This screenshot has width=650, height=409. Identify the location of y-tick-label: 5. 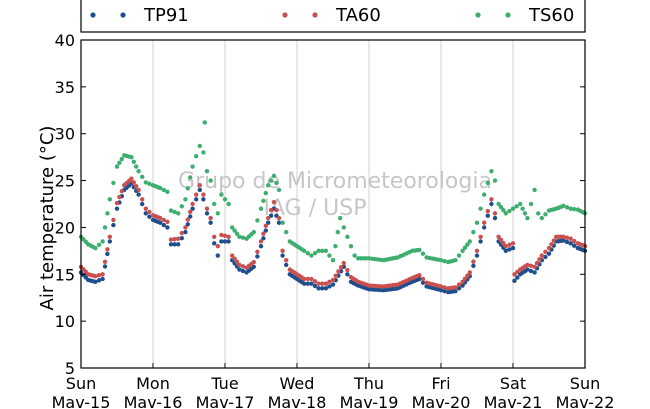
(70, 368).